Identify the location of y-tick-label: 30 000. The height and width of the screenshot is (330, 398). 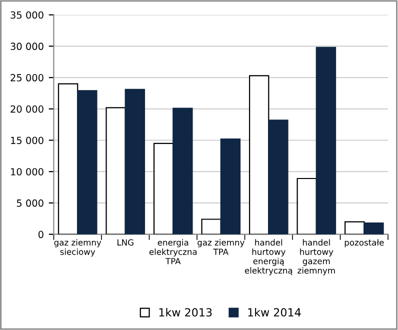
(27, 46).